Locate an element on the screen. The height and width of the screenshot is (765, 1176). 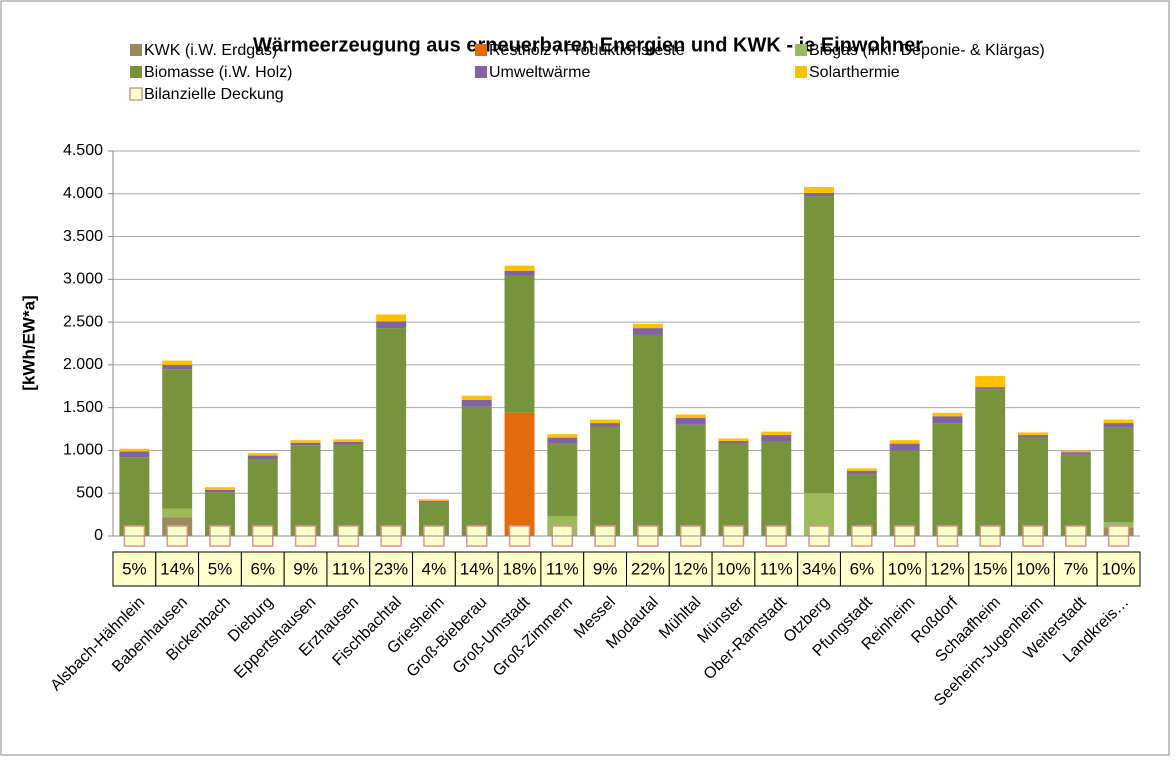
data-label: 4% is located at coordinates (434, 568).